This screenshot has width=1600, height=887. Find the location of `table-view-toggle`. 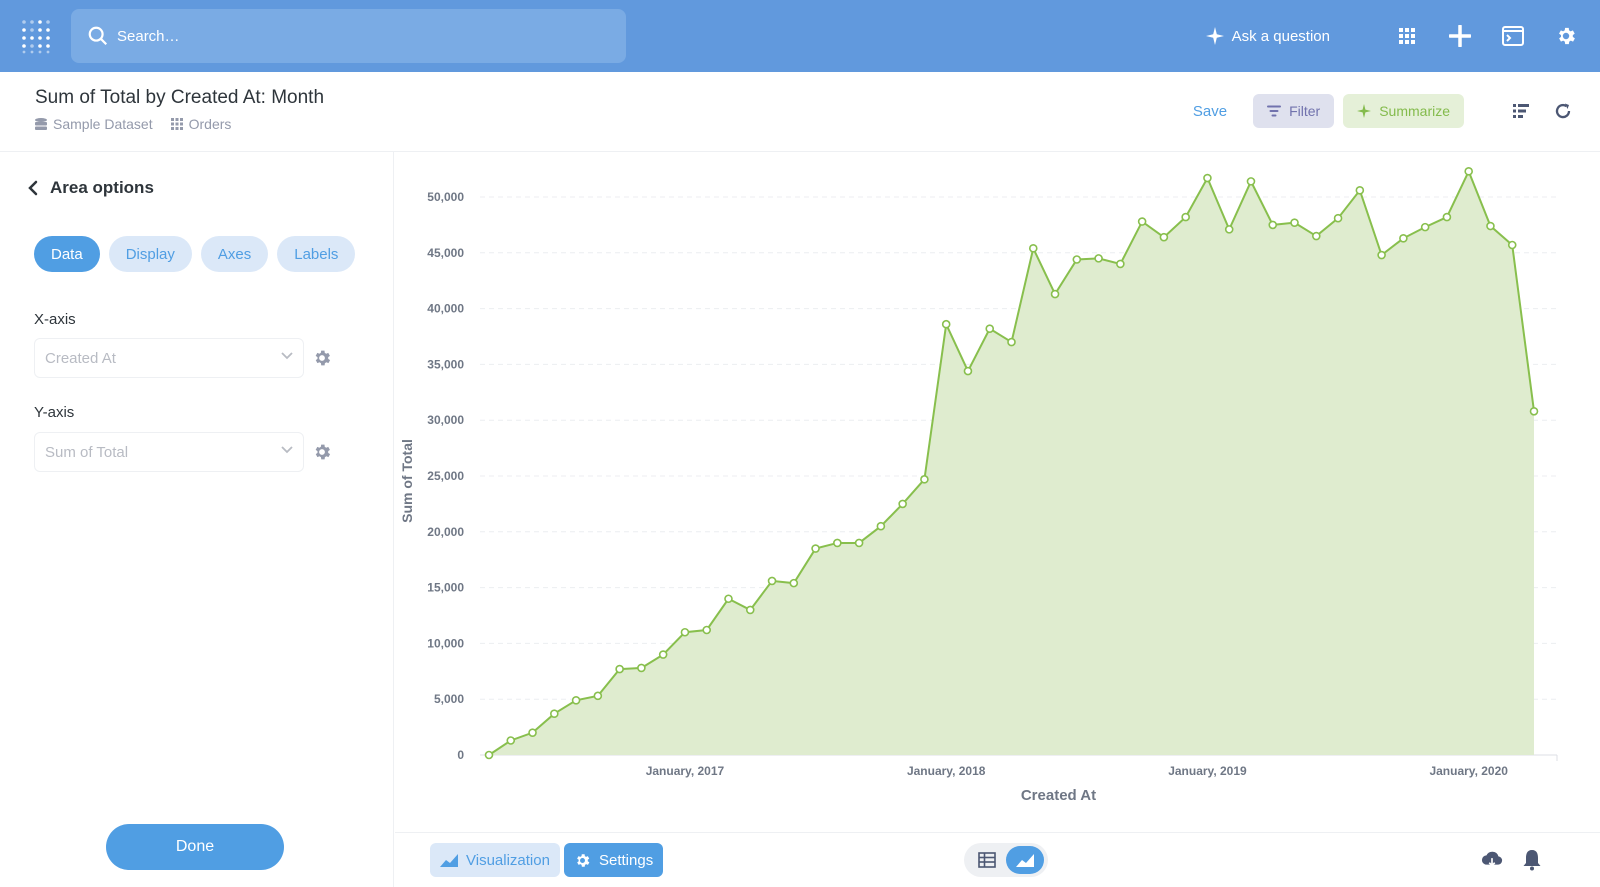

table-view-toggle is located at coordinates (987, 860).